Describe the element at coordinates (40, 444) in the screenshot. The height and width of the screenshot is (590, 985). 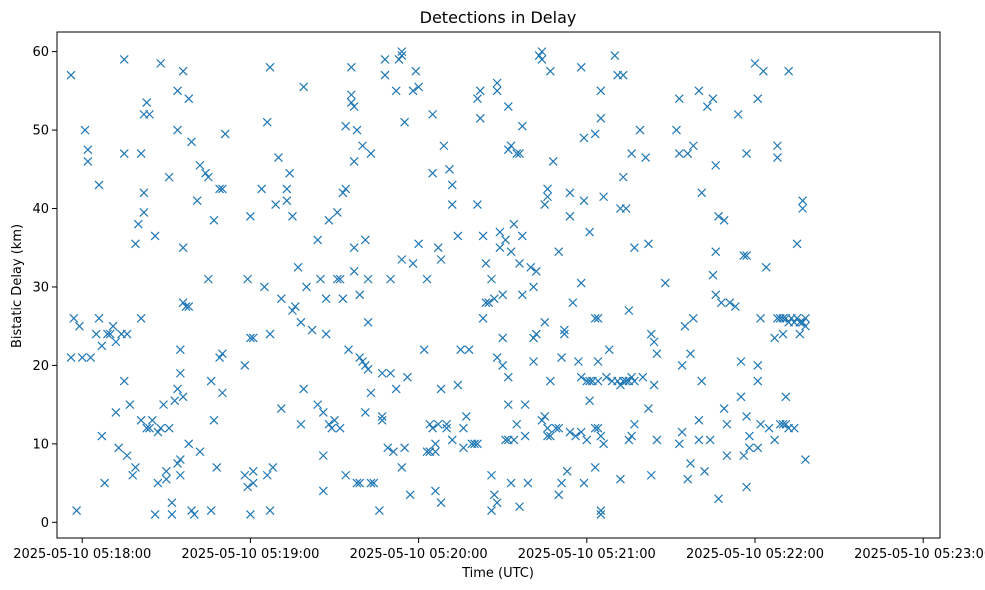
I see `y-tick-label: 10` at that location.